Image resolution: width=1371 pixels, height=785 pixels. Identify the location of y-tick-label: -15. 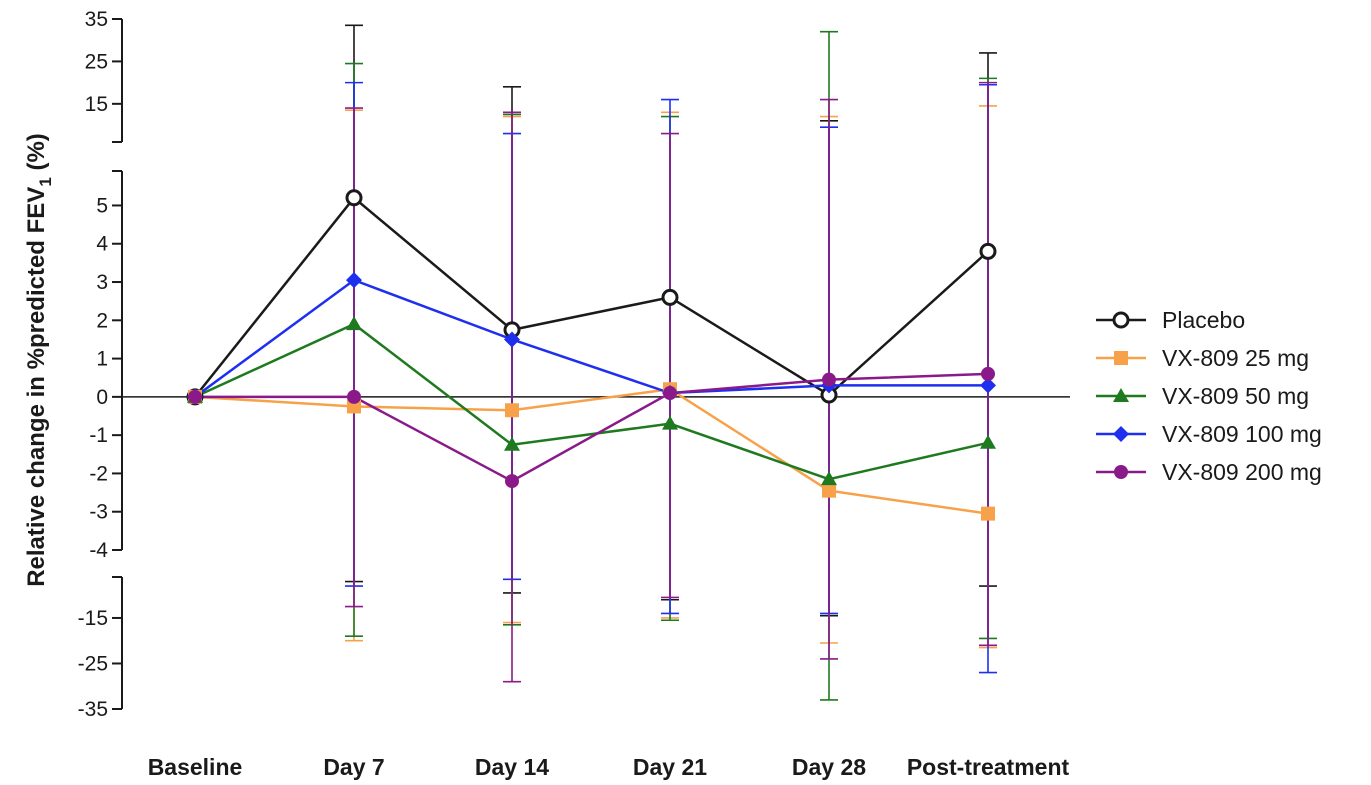
(93, 618).